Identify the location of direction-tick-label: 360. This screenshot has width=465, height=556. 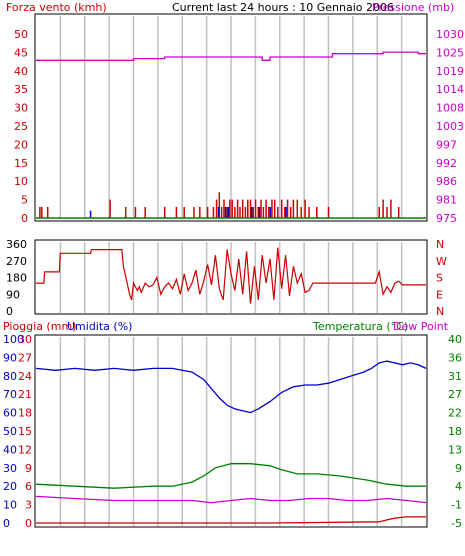
(16, 244).